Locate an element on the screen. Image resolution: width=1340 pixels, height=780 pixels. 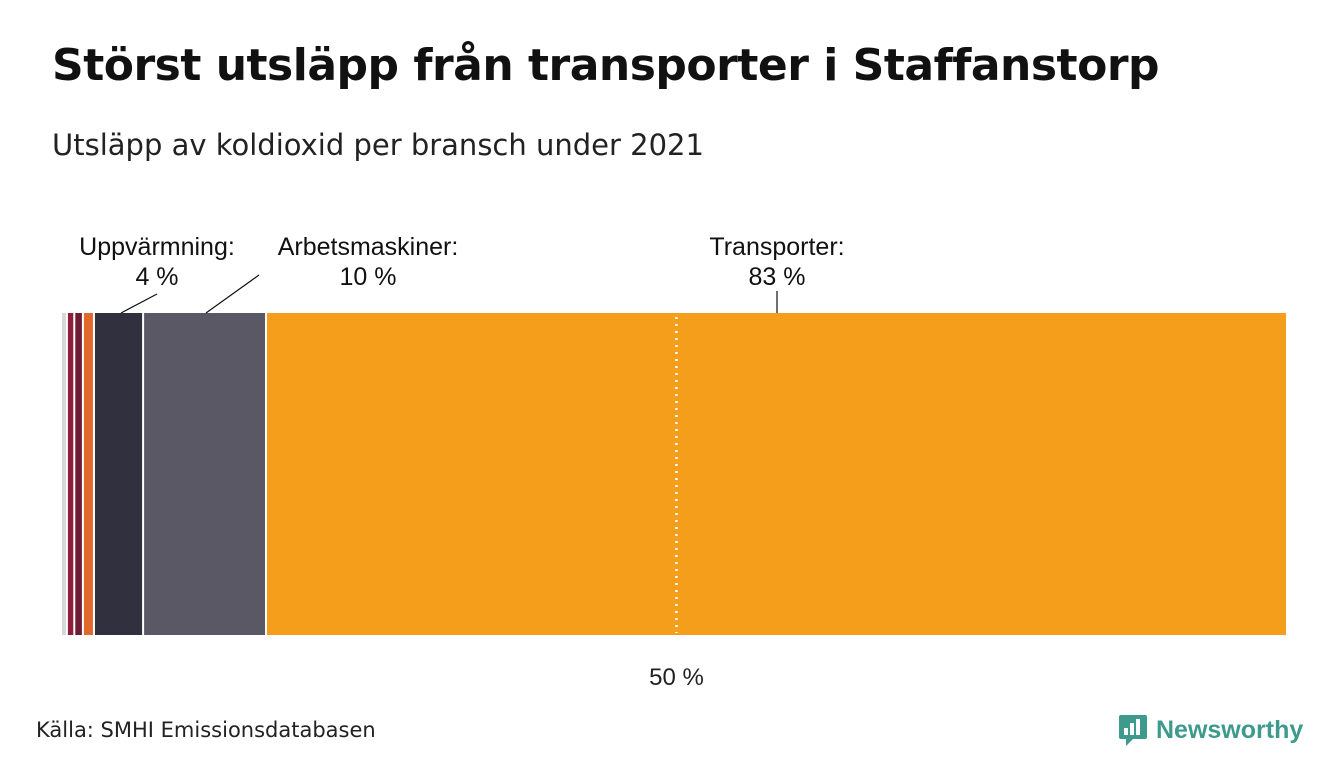
segment-label-name: Transporter: is located at coordinates (776, 247).